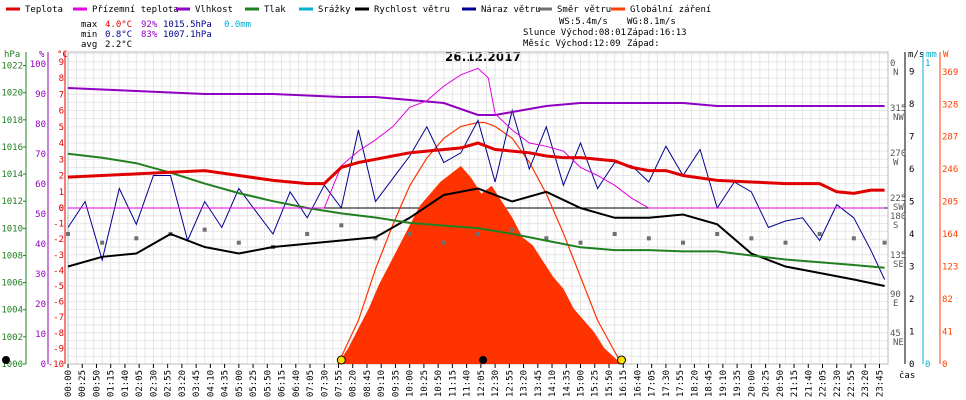 The image size is (966, 400). I want to click on tick-label-ms: 1, so click(911, 333).